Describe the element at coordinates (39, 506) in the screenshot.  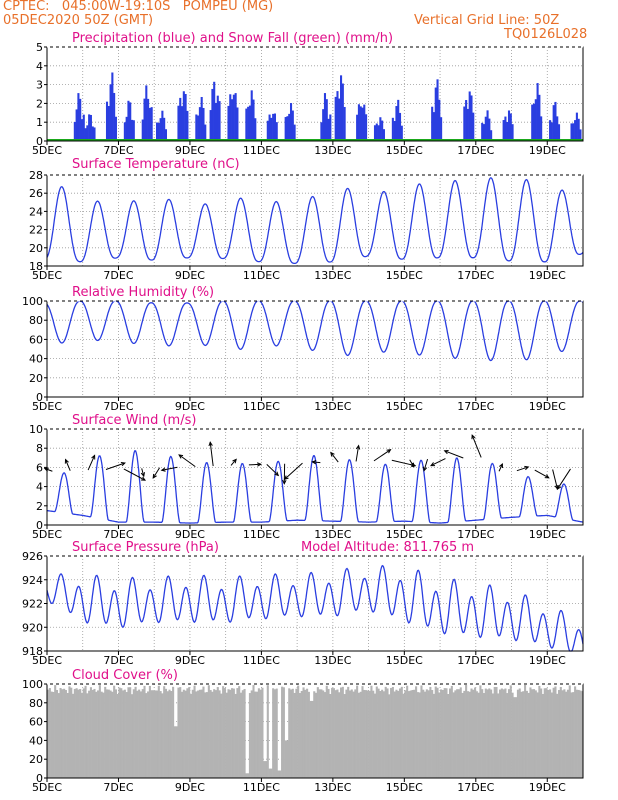
I see `y-tick-label: 2` at that location.